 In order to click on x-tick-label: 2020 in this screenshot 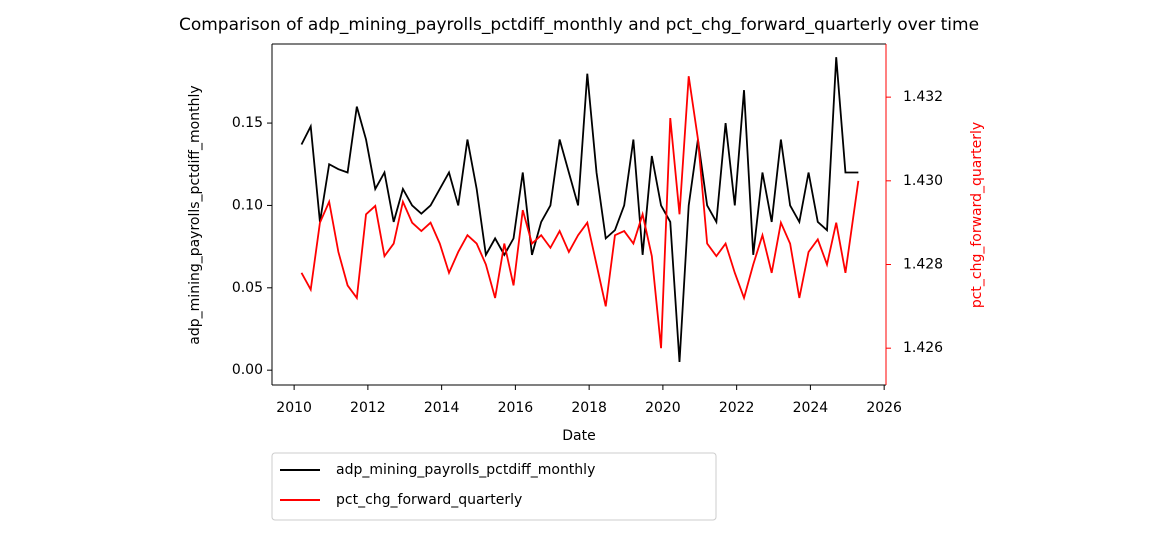, I will do `click(663, 408)`.